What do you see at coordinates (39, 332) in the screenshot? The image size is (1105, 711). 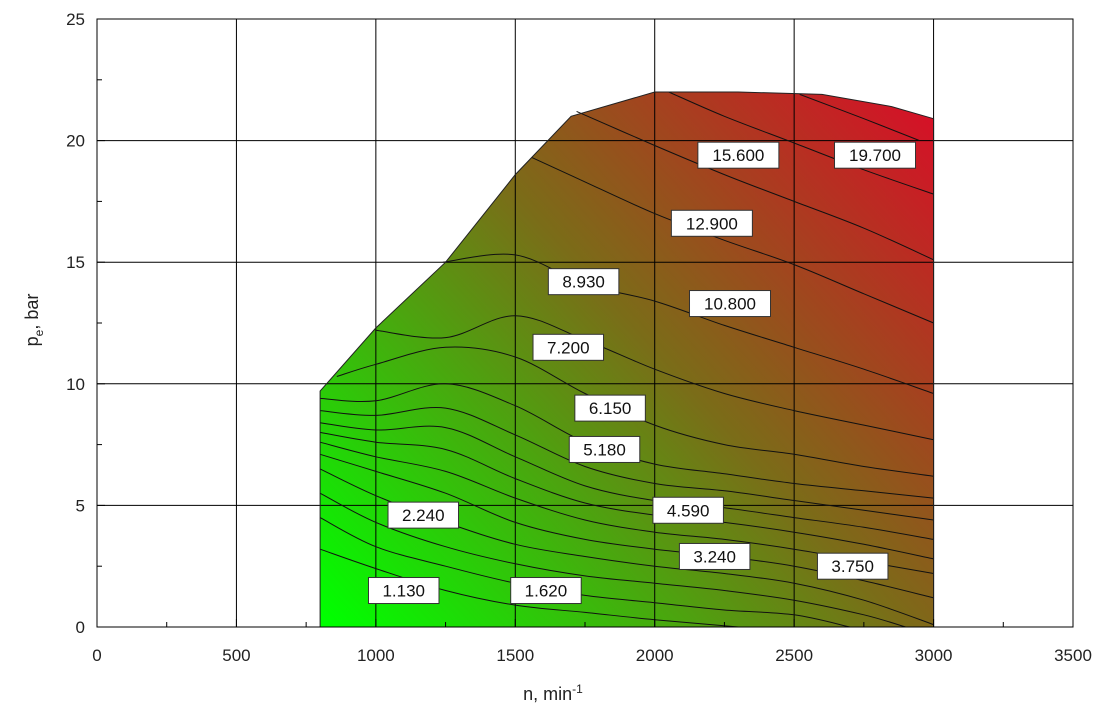 I see `y-axis-title-sub: e` at bounding box center [39, 332].